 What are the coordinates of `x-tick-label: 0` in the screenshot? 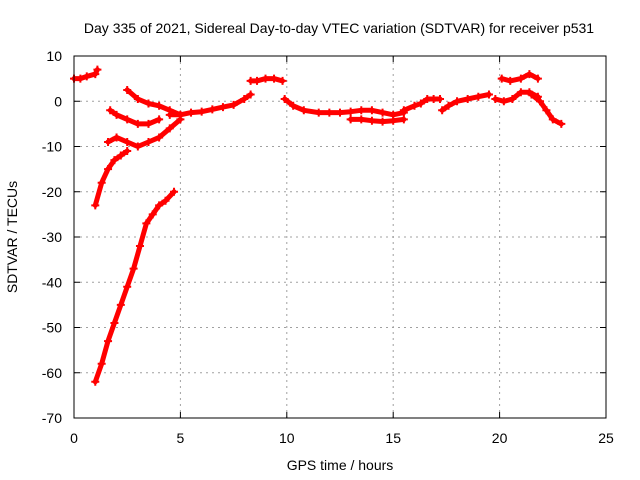 It's located at (74, 438).